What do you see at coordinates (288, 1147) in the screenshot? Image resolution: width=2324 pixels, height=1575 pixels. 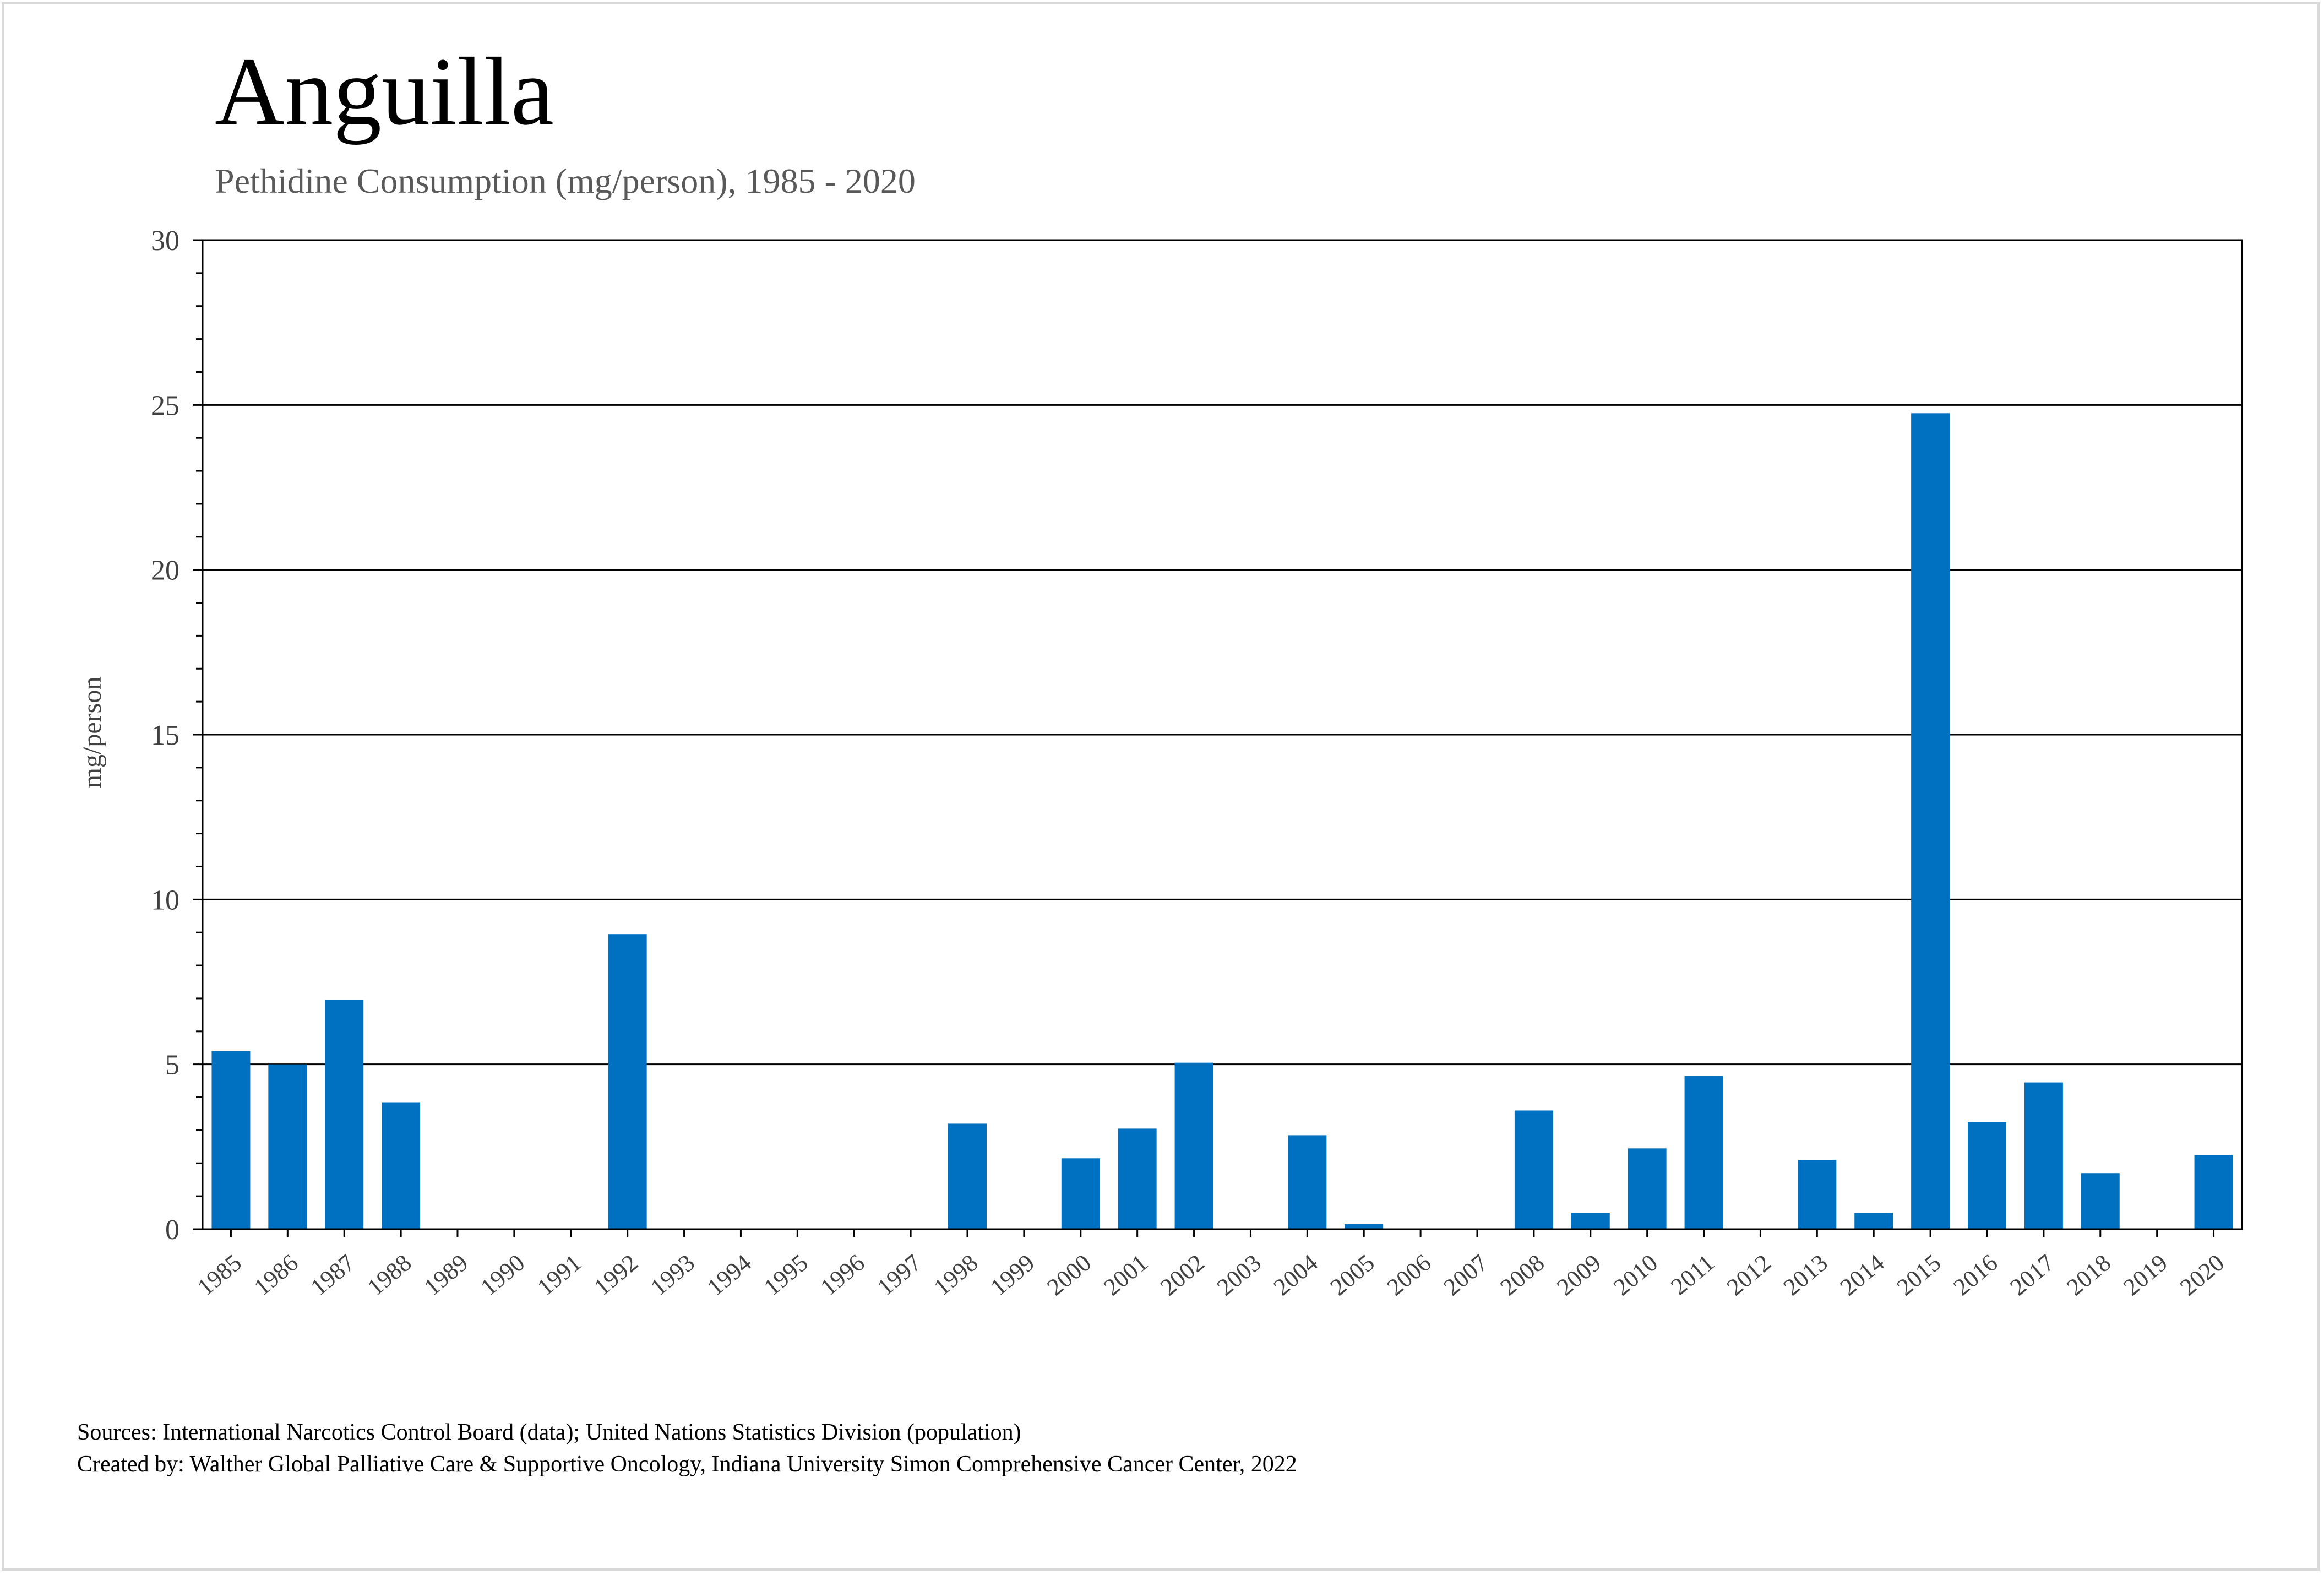 I see `bar-1986` at bounding box center [288, 1147].